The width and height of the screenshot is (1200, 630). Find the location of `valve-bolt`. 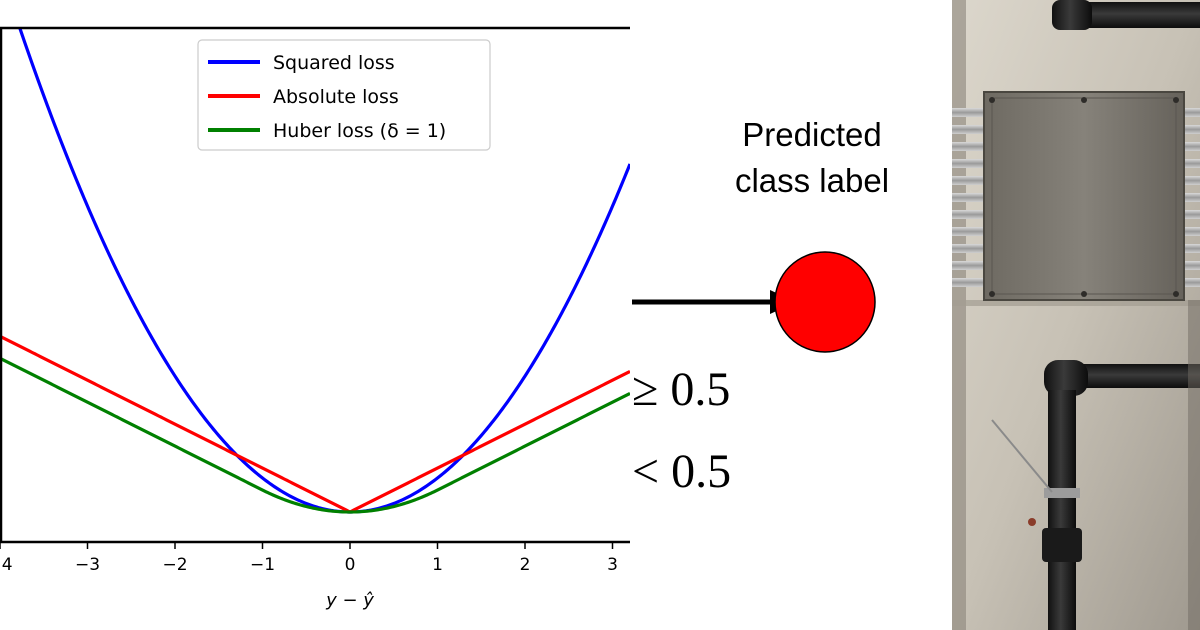

valve-bolt is located at coordinates (1032, 522).